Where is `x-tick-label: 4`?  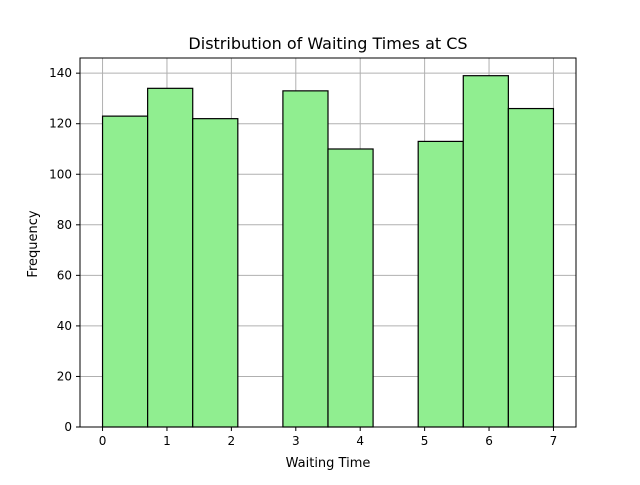
x-tick-label: 4 is located at coordinates (360, 441).